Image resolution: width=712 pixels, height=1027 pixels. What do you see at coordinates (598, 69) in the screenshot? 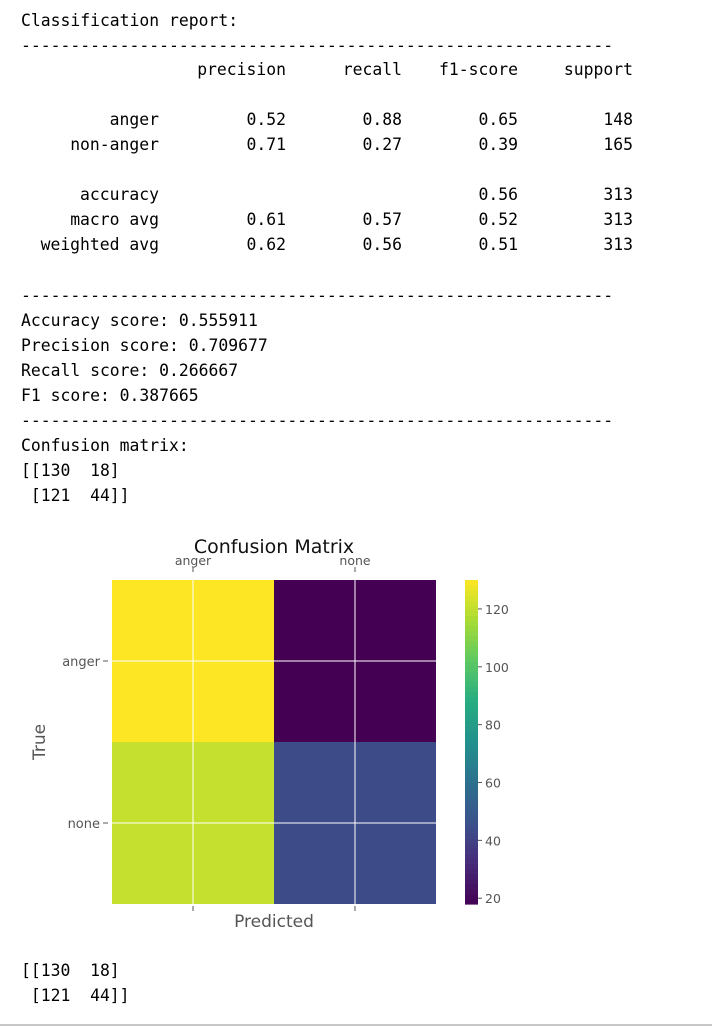
I see `header-support: support` at bounding box center [598, 69].